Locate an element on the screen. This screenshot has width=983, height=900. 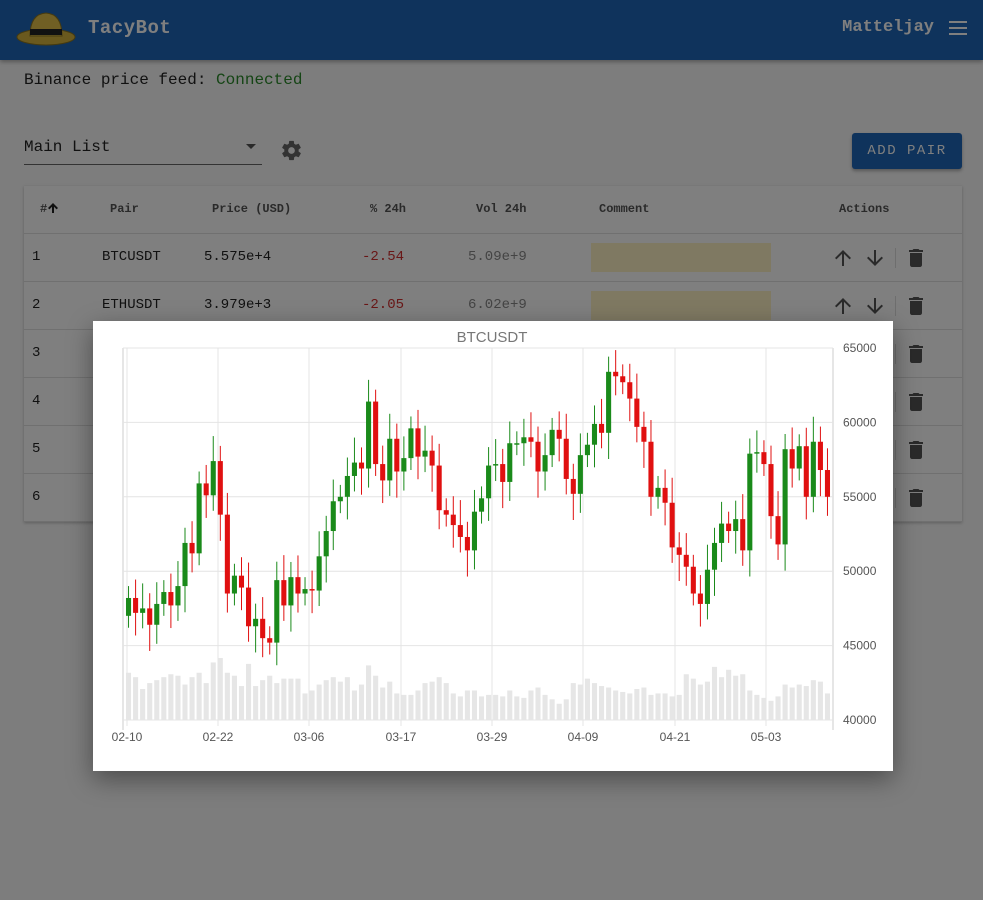
y-tick-label: 45000 is located at coordinates (860, 646).